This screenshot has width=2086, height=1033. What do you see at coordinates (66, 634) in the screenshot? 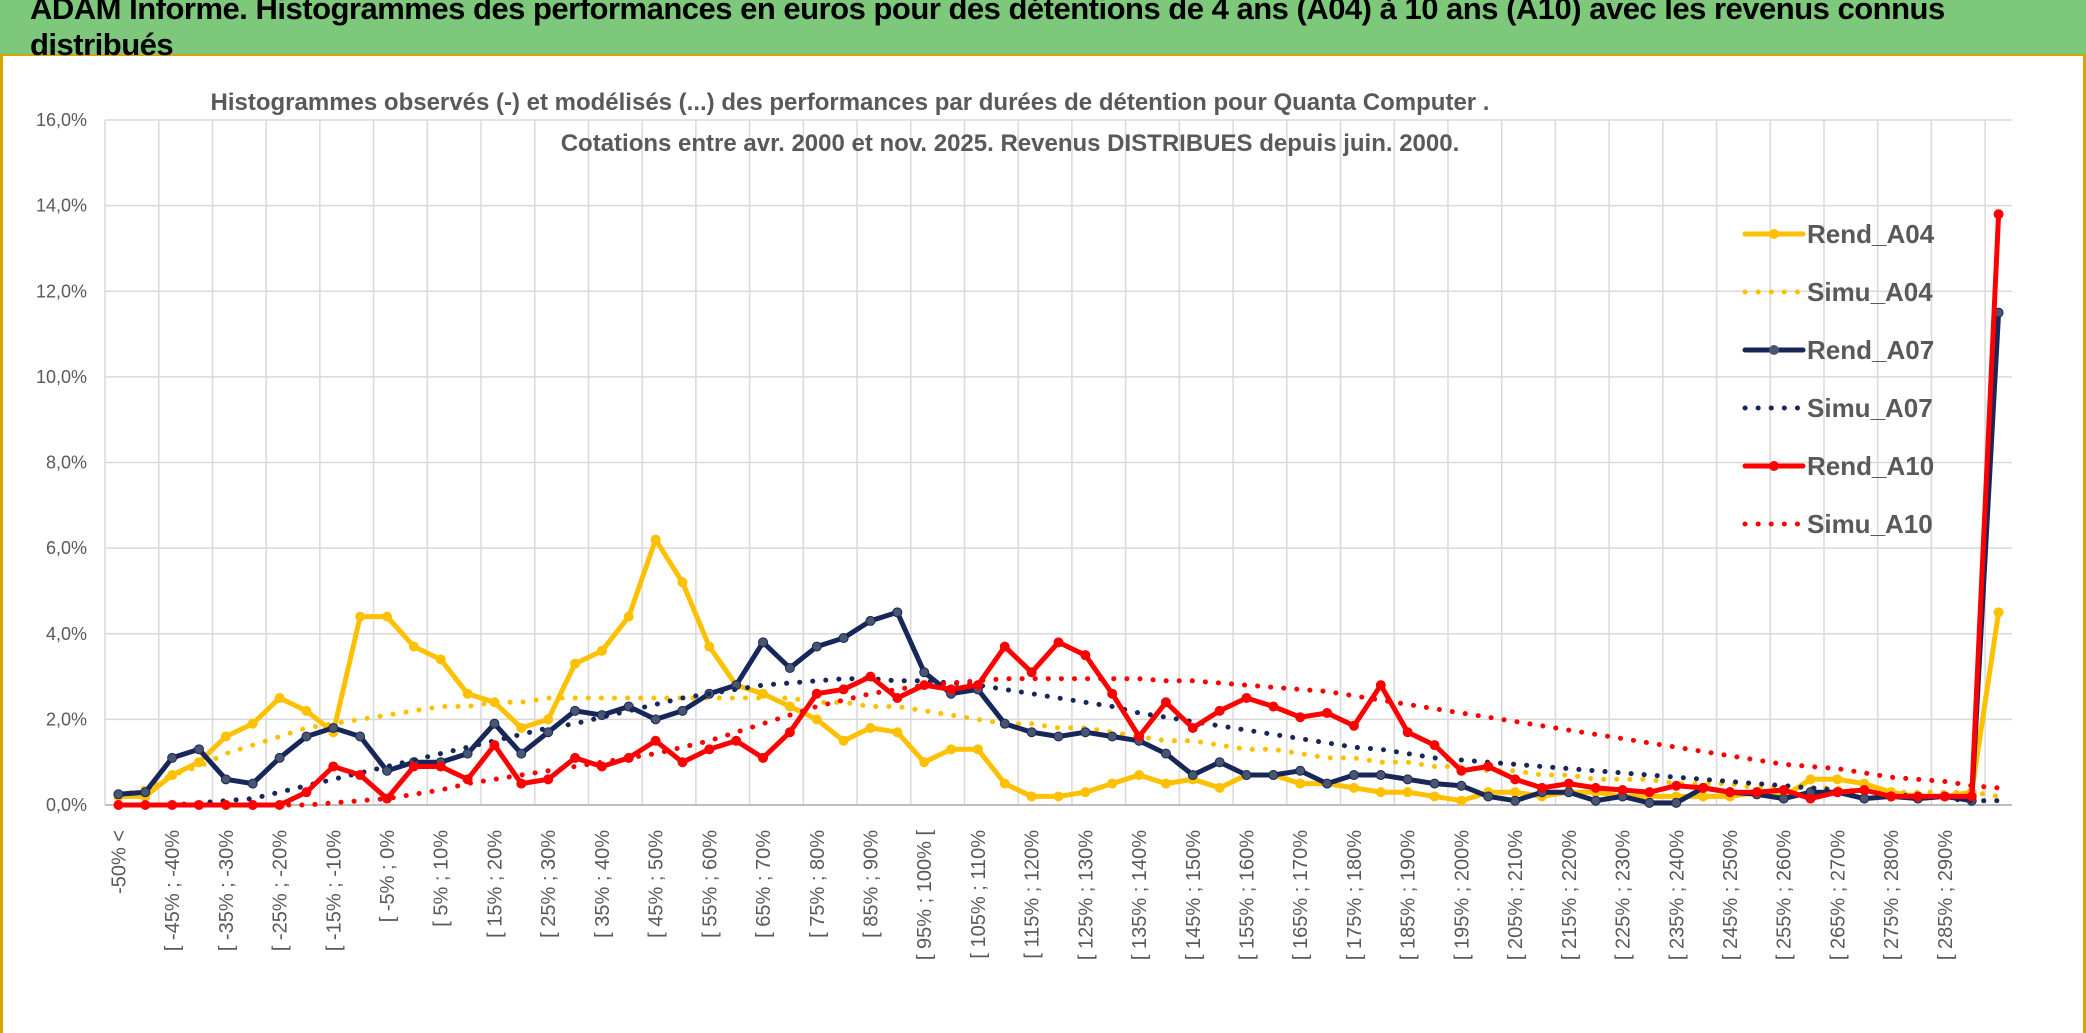
I see `y-tick-label: 4,0%` at bounding box center [66, 634].